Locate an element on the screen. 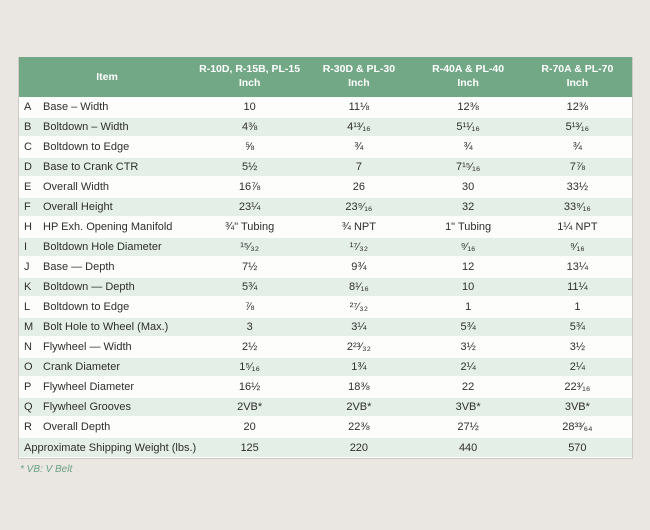  table-row: O Crank Diameter 1⁵⁄₁₆ 1¾ 2¼ 2¼ is located at coordinates (325, 367).